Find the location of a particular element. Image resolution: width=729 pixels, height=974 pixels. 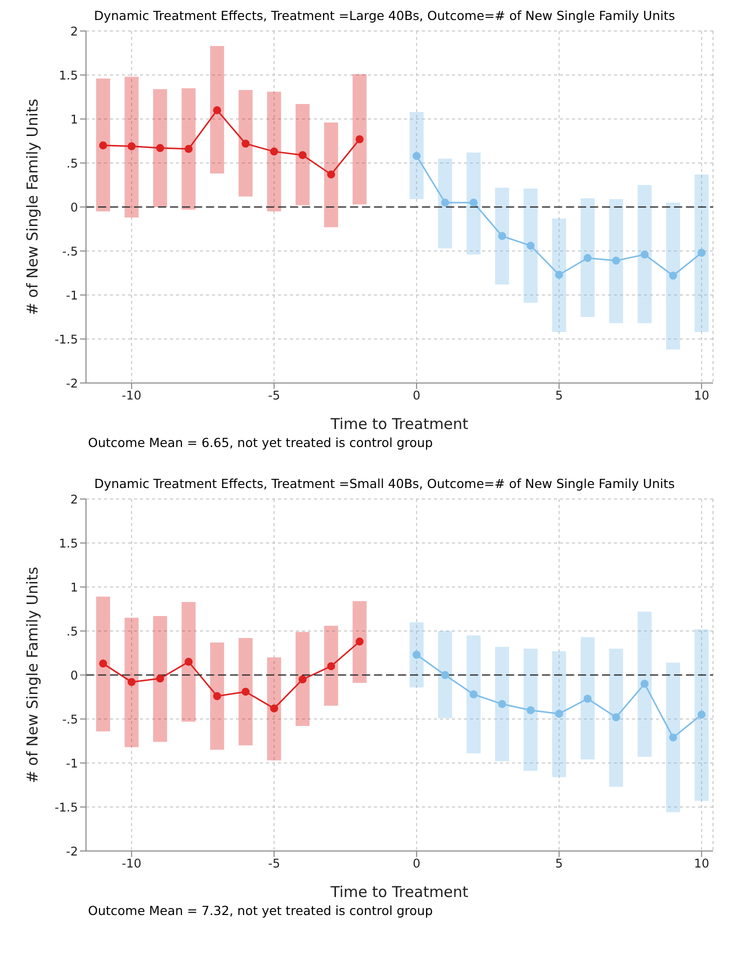

chart-title: Dynamic Treatment Effects, Treatment =Large 40Bs, Outcome=# of New Single Family Units is located at coordinates (384, 15).